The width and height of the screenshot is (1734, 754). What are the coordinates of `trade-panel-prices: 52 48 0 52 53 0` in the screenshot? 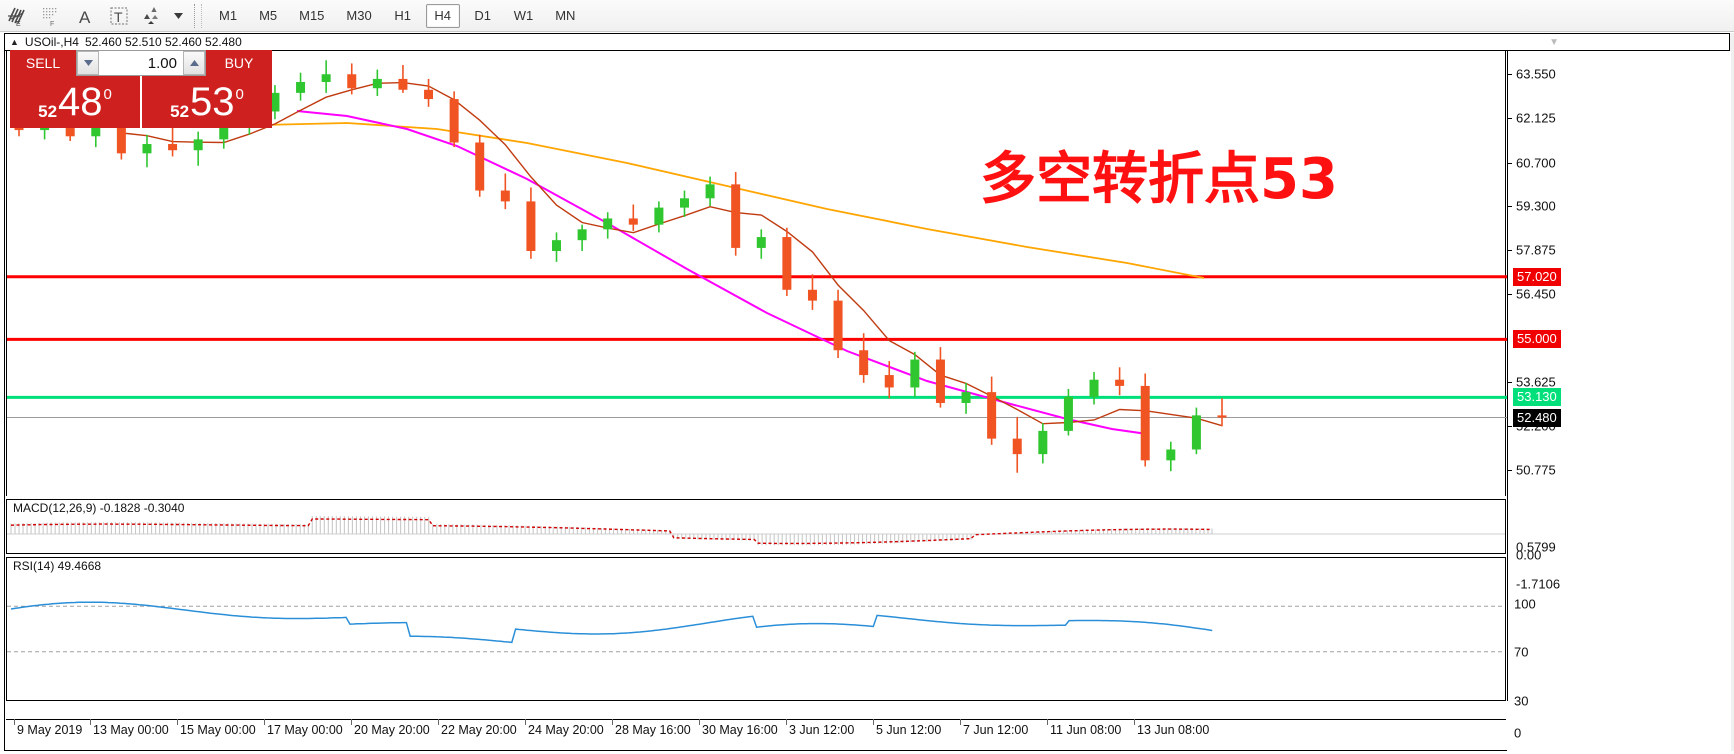 It's located at (141, 102).